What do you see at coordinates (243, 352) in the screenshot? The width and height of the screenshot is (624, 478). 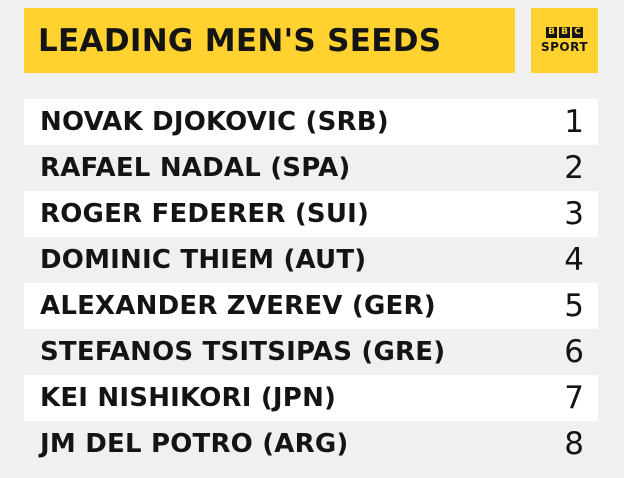 I see `player-name: STEFANOS TSITSIPAS (GRE)` at bounding box center [243, 352].